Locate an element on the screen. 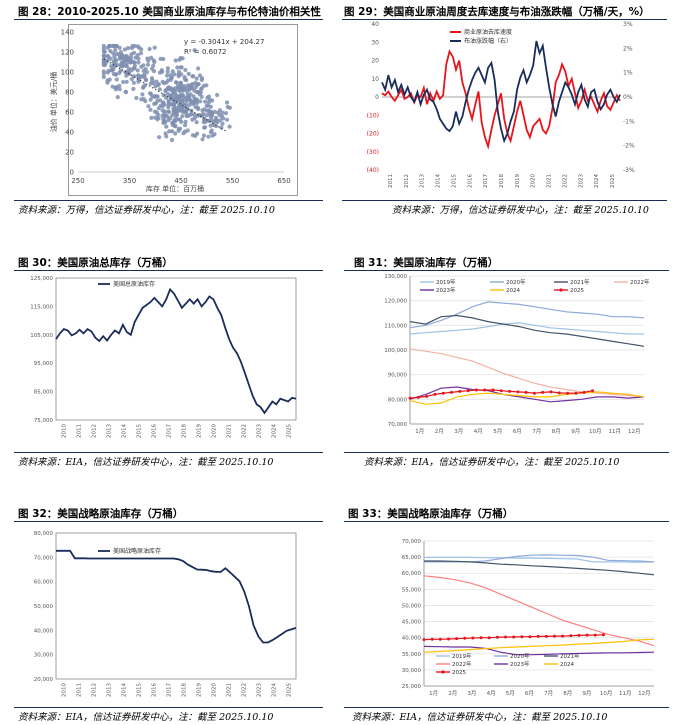  legend-label: 2022年 is located at coordinates (640, 282).